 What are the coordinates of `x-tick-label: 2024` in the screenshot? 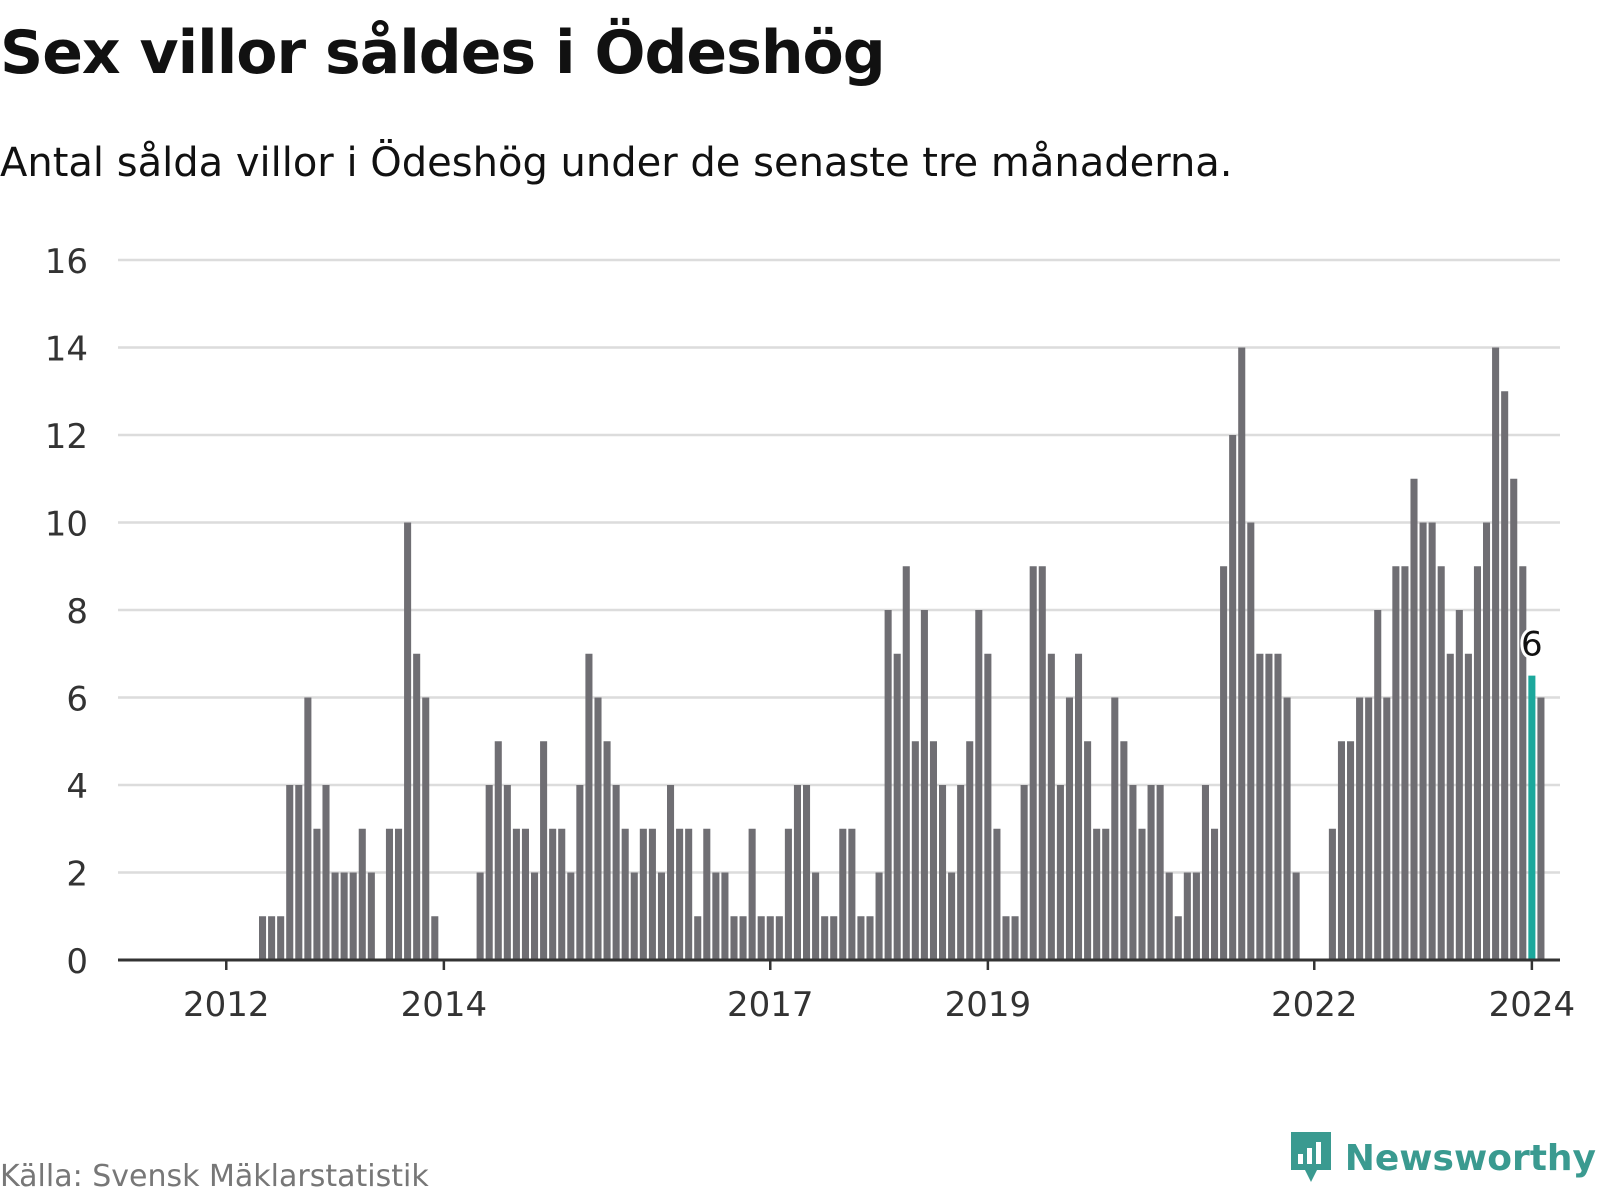 It's located at (1532, 1005).